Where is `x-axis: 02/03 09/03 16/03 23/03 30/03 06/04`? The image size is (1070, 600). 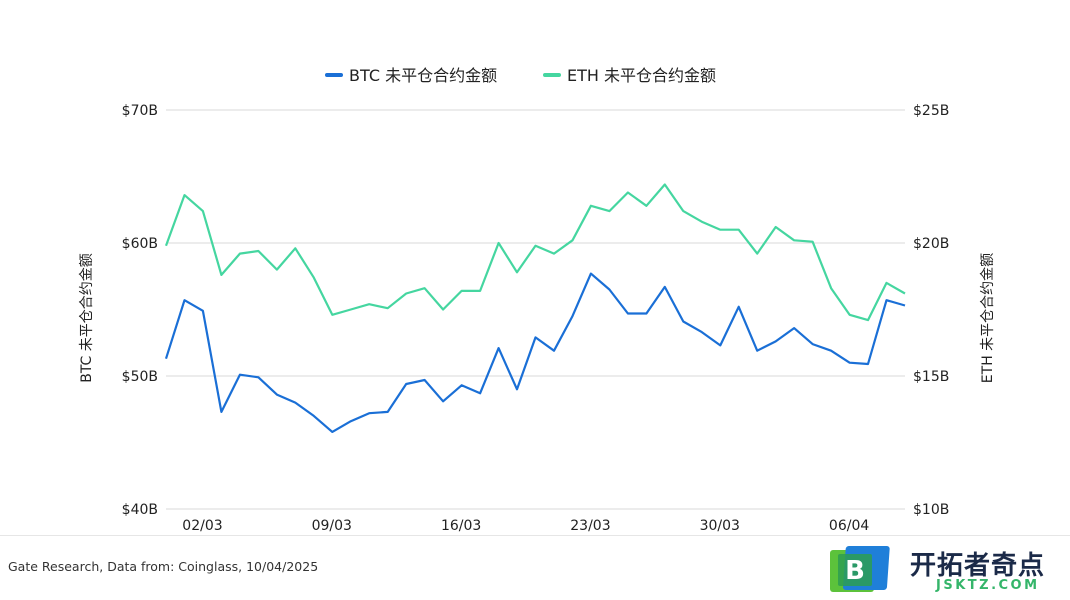 x-axis: 02/03 09/03 16/03 23/03 30/03 06/04 is located at coordinates (525, 526).